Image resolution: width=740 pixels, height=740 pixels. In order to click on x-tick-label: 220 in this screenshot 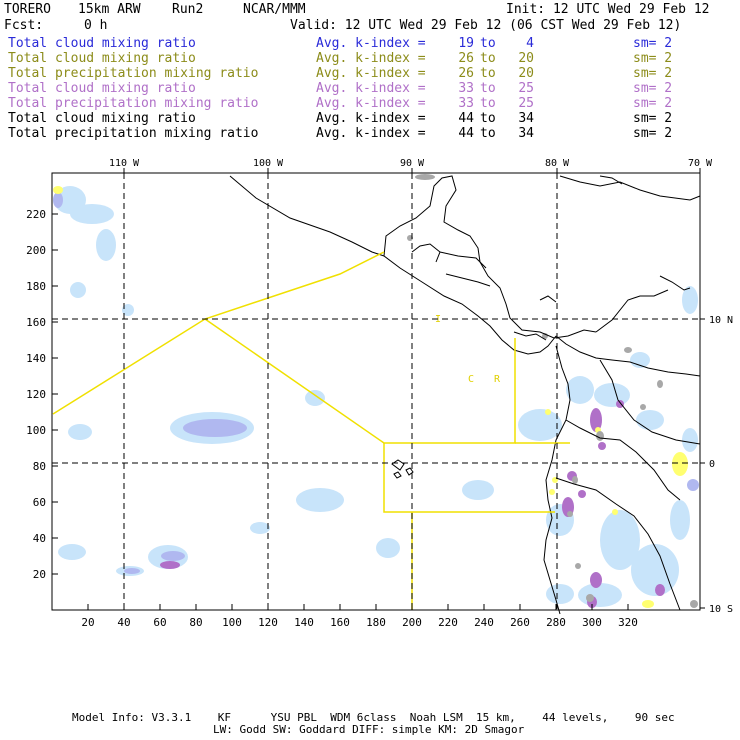, I will do `click(448, 622)`.